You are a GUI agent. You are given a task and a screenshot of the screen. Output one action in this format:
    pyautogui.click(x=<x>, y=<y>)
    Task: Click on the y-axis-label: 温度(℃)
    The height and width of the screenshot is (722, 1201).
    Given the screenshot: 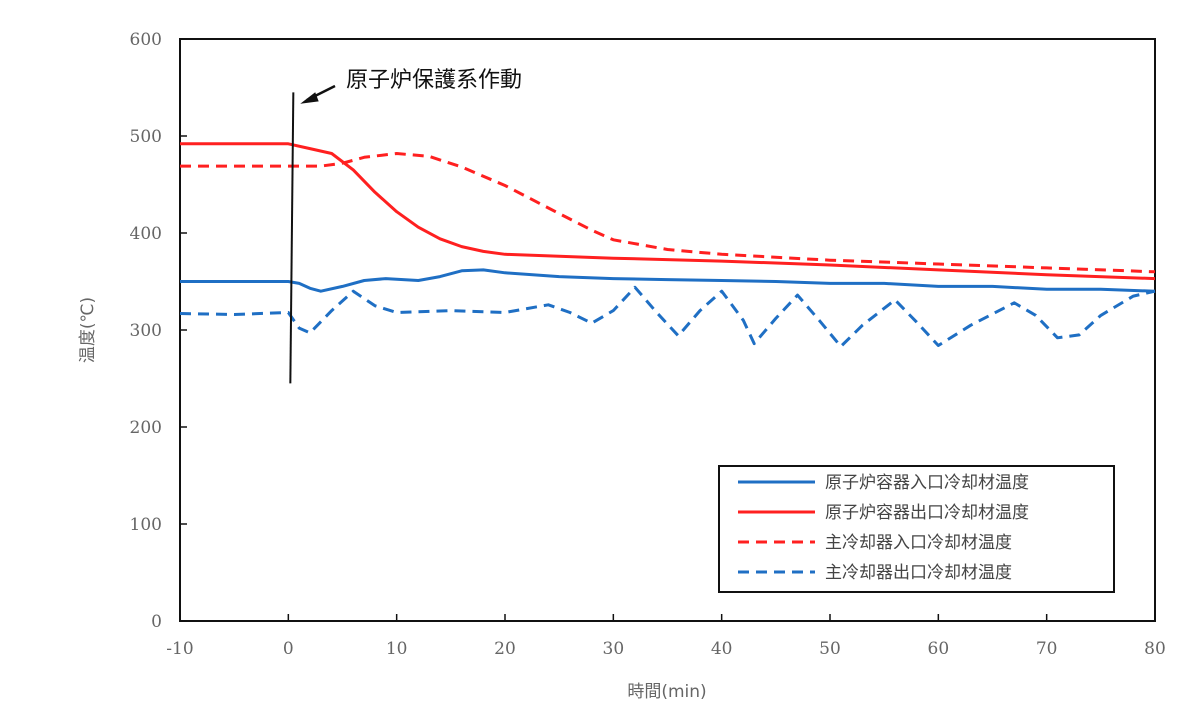 What is the action you would take?
    pyautogui.click(x=88, y=330)
    